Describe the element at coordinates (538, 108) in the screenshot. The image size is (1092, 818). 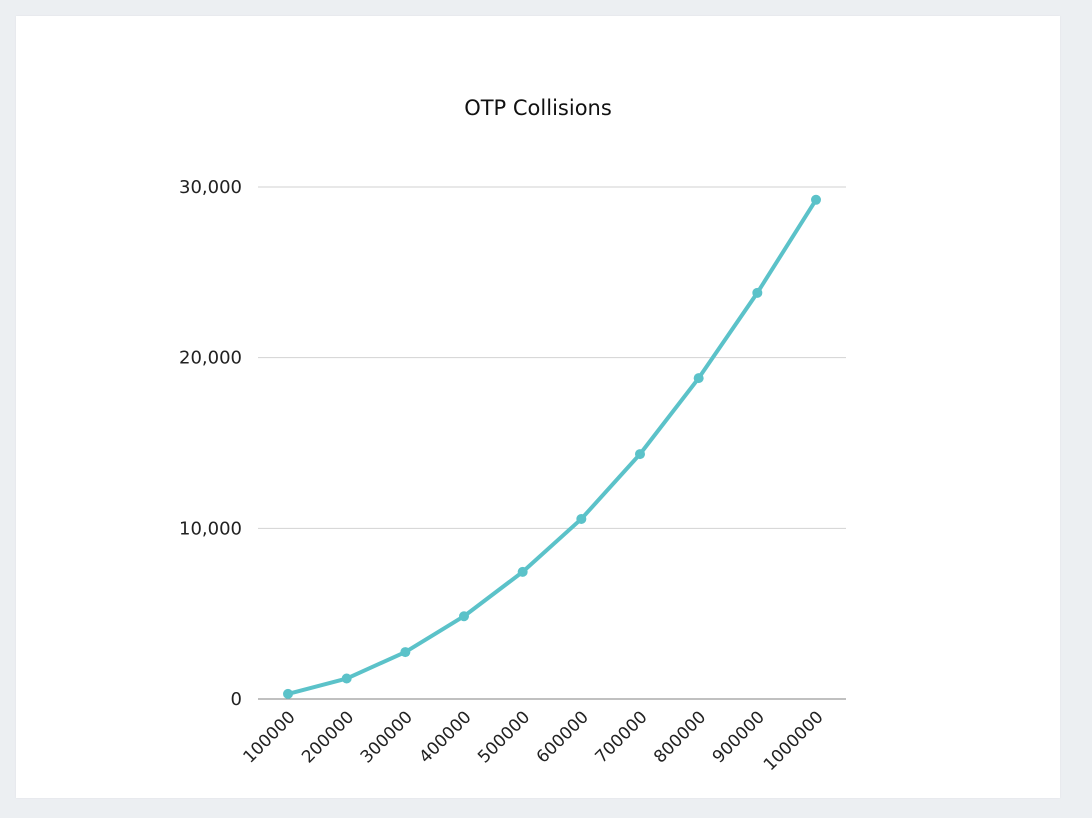
I see `chart-title: OTP Collisions` at that location.